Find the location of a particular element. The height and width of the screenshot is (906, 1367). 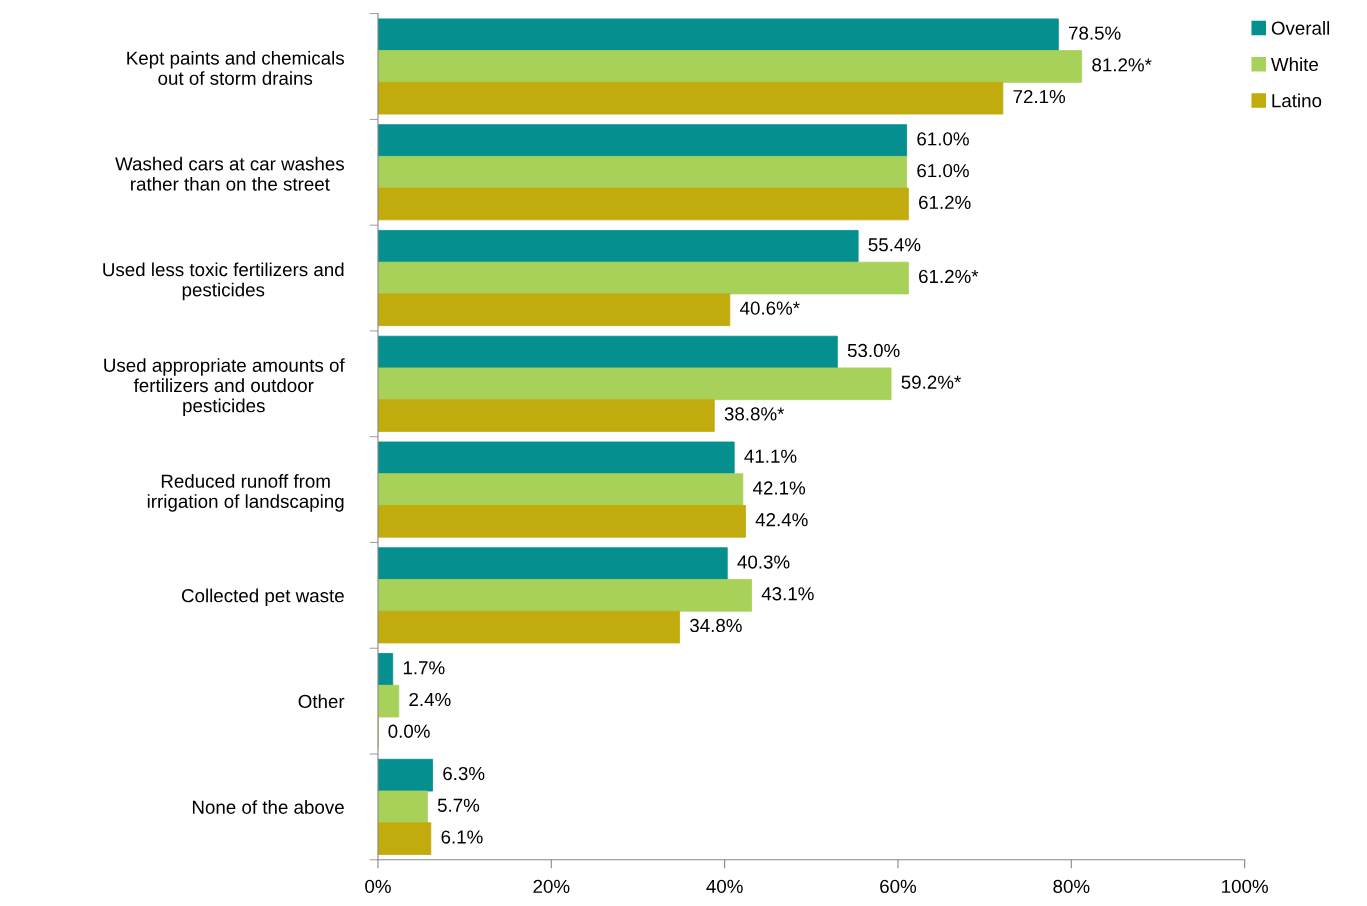

data-label: 55.4% is located at coordinates (894, 245).